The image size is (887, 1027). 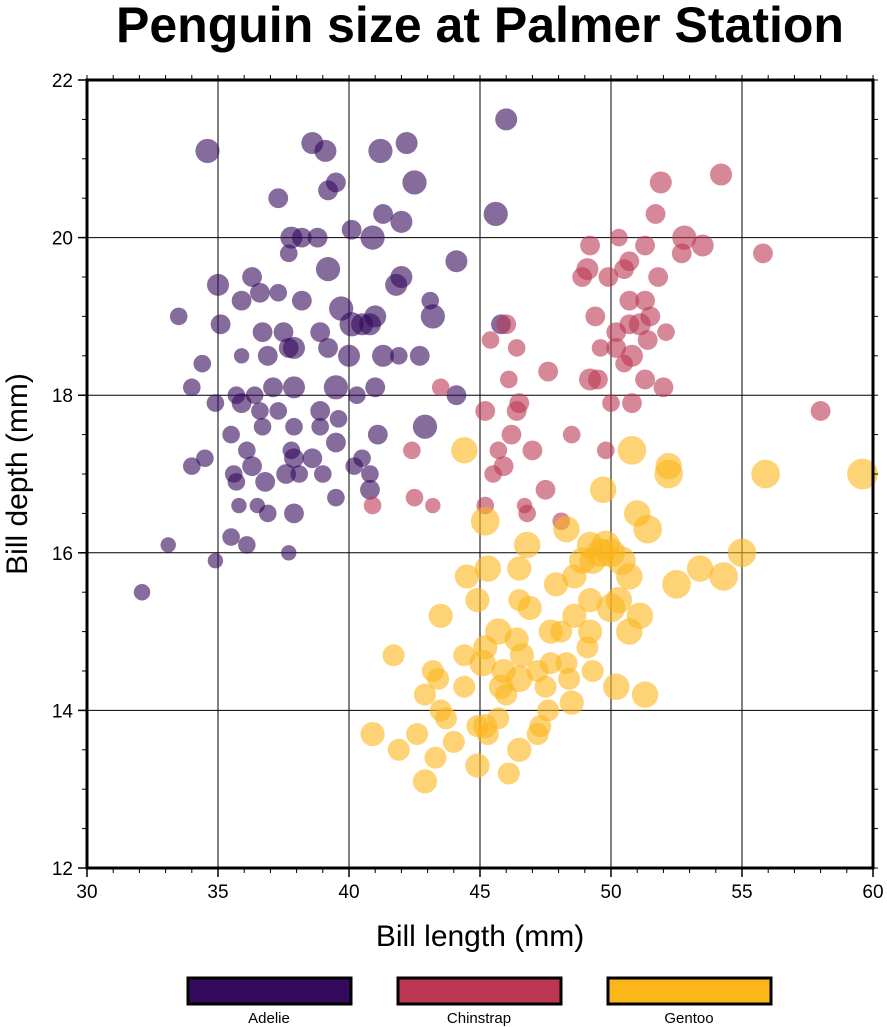 What do you see at coordinates (63, 711) in the screenshot?
I see `y-tick-label: 14` at bounding box center [63, 711].